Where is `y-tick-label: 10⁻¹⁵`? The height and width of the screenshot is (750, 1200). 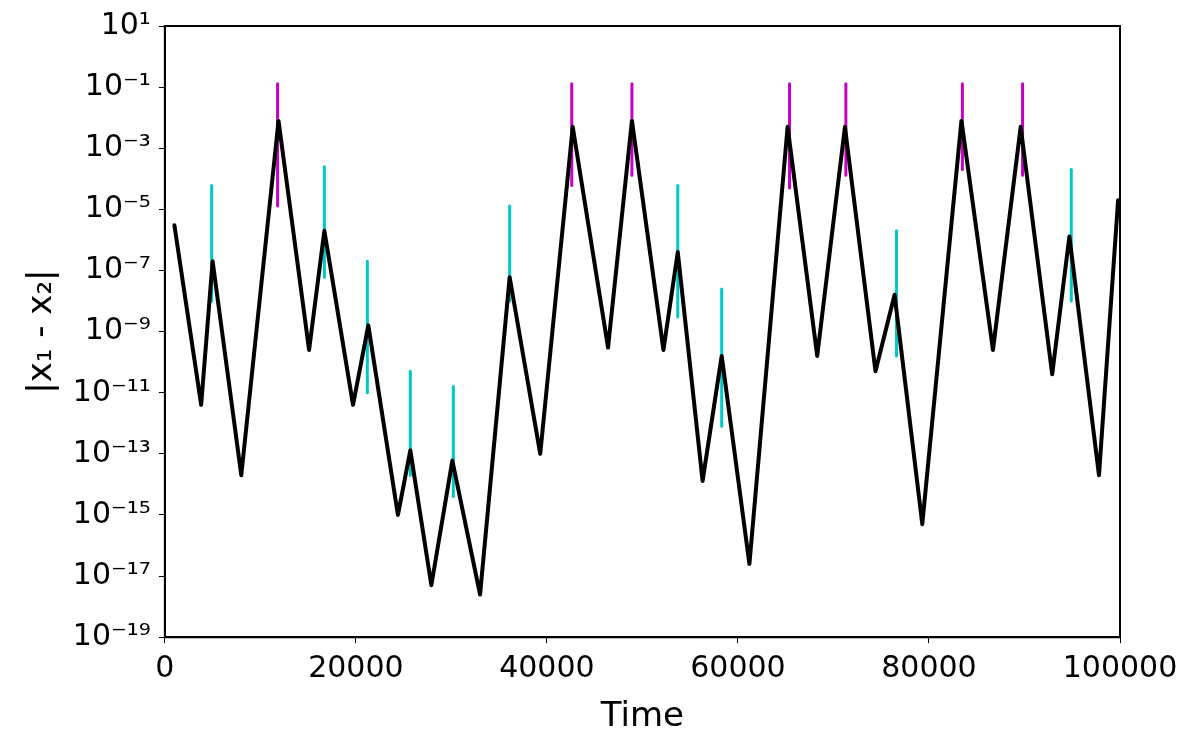
y-tick-label: 10⁻¹⁵ is located at coordinates (111, 512).